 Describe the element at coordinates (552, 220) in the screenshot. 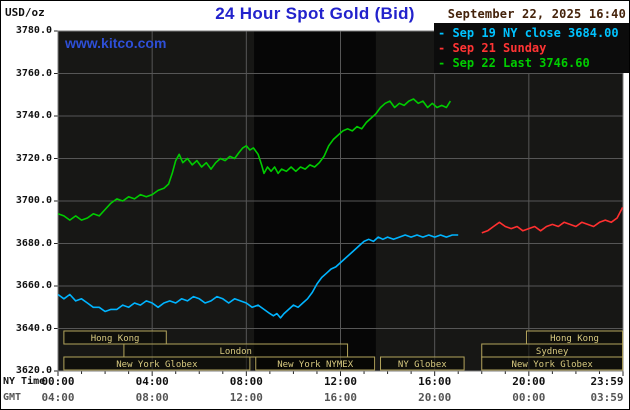

I see `series-line-sep-21-sunday` at that location.